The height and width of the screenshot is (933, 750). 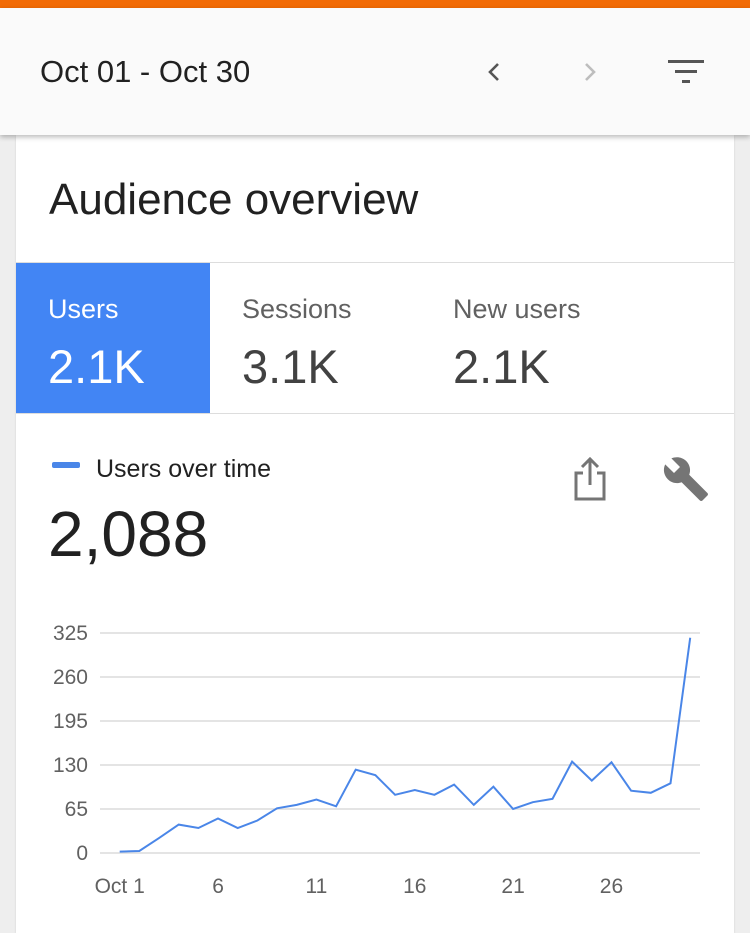 I want to click on x-tick-label: 11, so click(x=316, y=886).